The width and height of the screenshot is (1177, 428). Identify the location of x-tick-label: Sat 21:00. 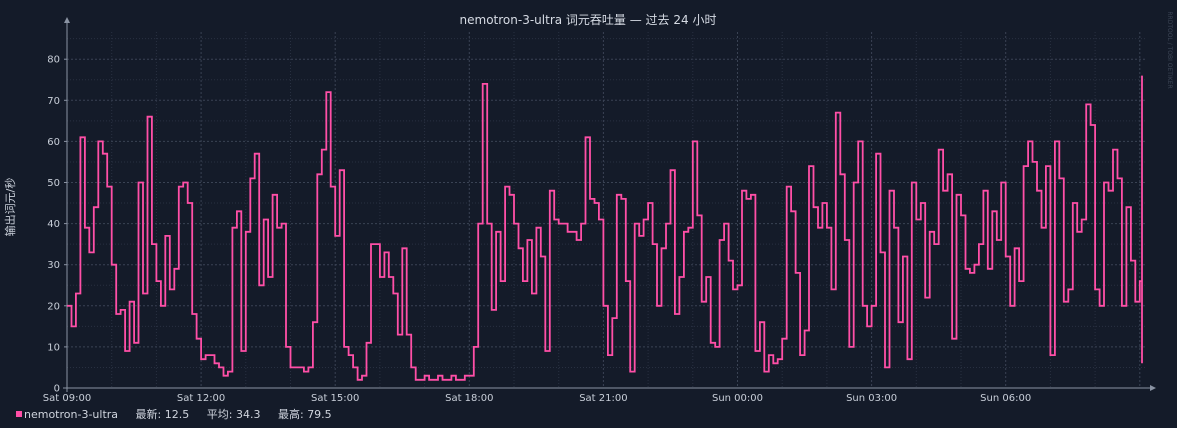
(603, 398).